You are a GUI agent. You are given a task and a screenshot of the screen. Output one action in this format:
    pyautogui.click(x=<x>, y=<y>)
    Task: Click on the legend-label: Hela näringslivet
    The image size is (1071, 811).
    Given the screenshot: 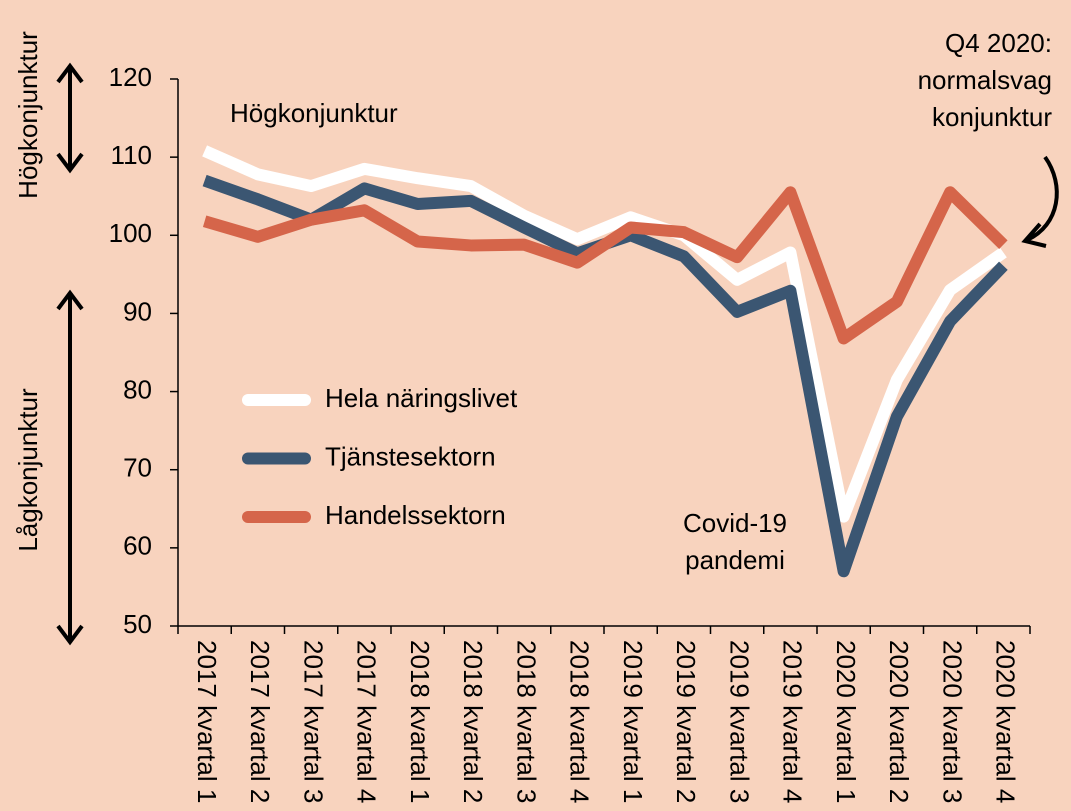 What is the action you would take?
    pyautogui.click(x=421, y=398)
    